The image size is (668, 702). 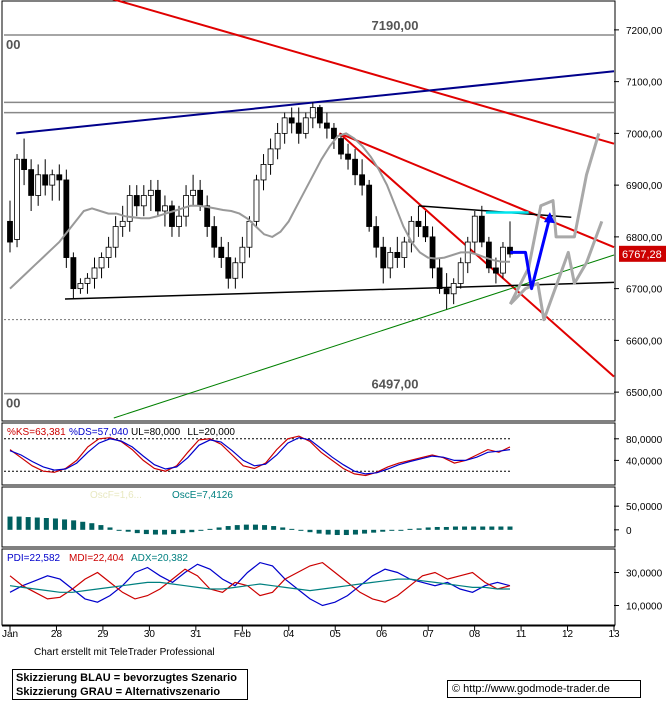 What do you see at coordinates (644, 574) in the screenshot?
I see `dmi-tick-label: 30,0000` at bounding box center [644, 574].